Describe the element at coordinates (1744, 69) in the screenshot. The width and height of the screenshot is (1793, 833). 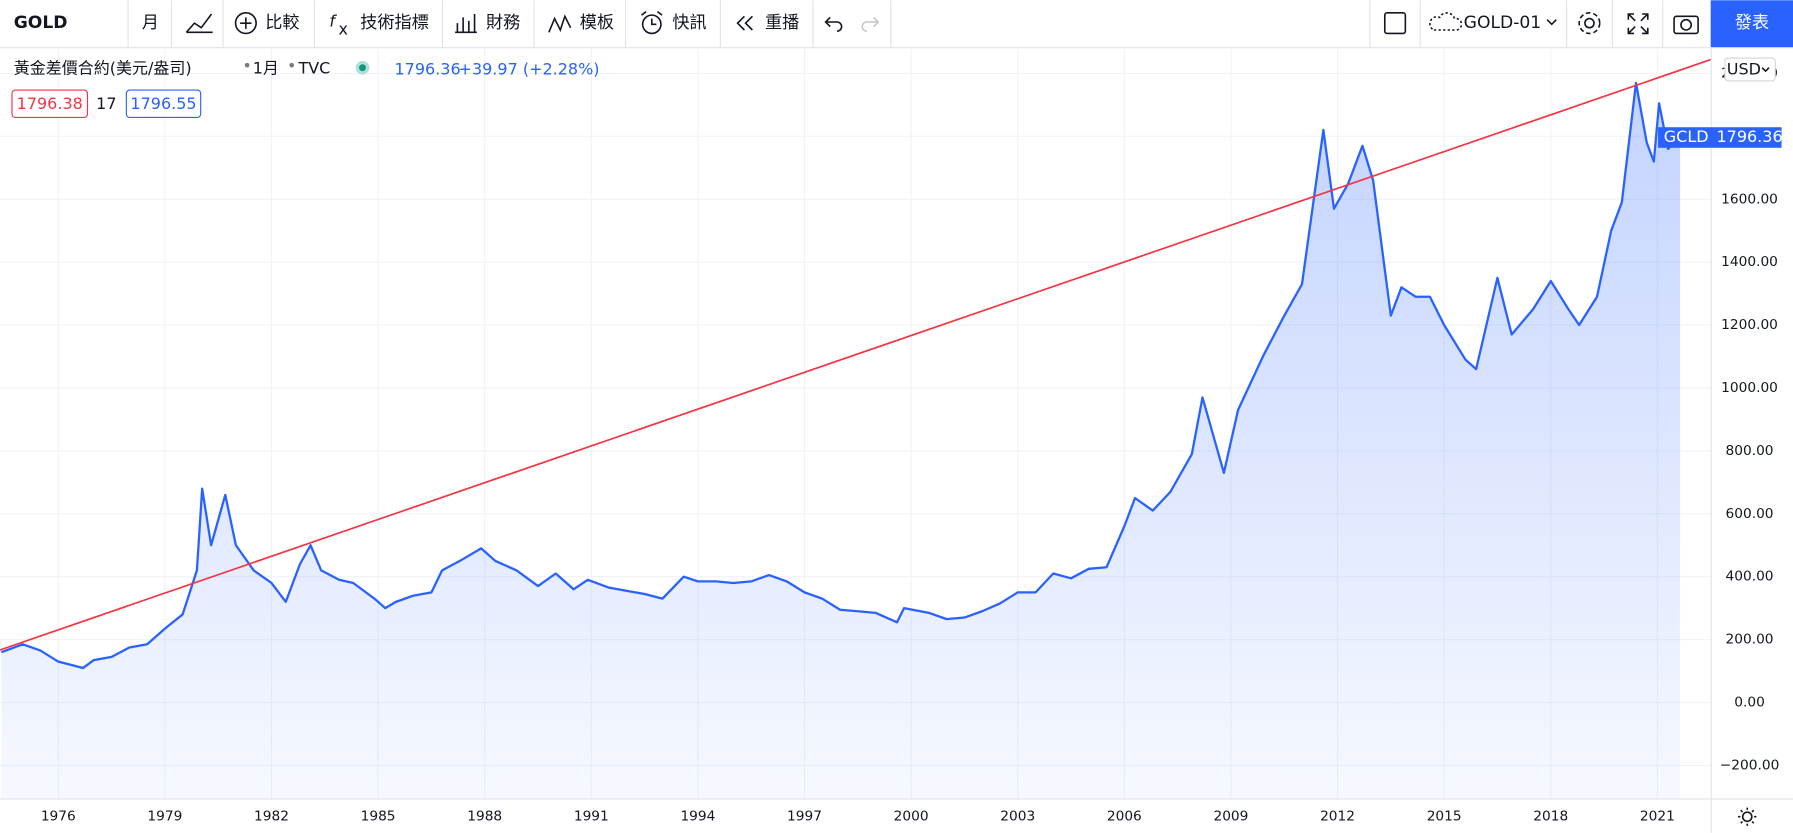
I see `currency-label: USD` at that location.